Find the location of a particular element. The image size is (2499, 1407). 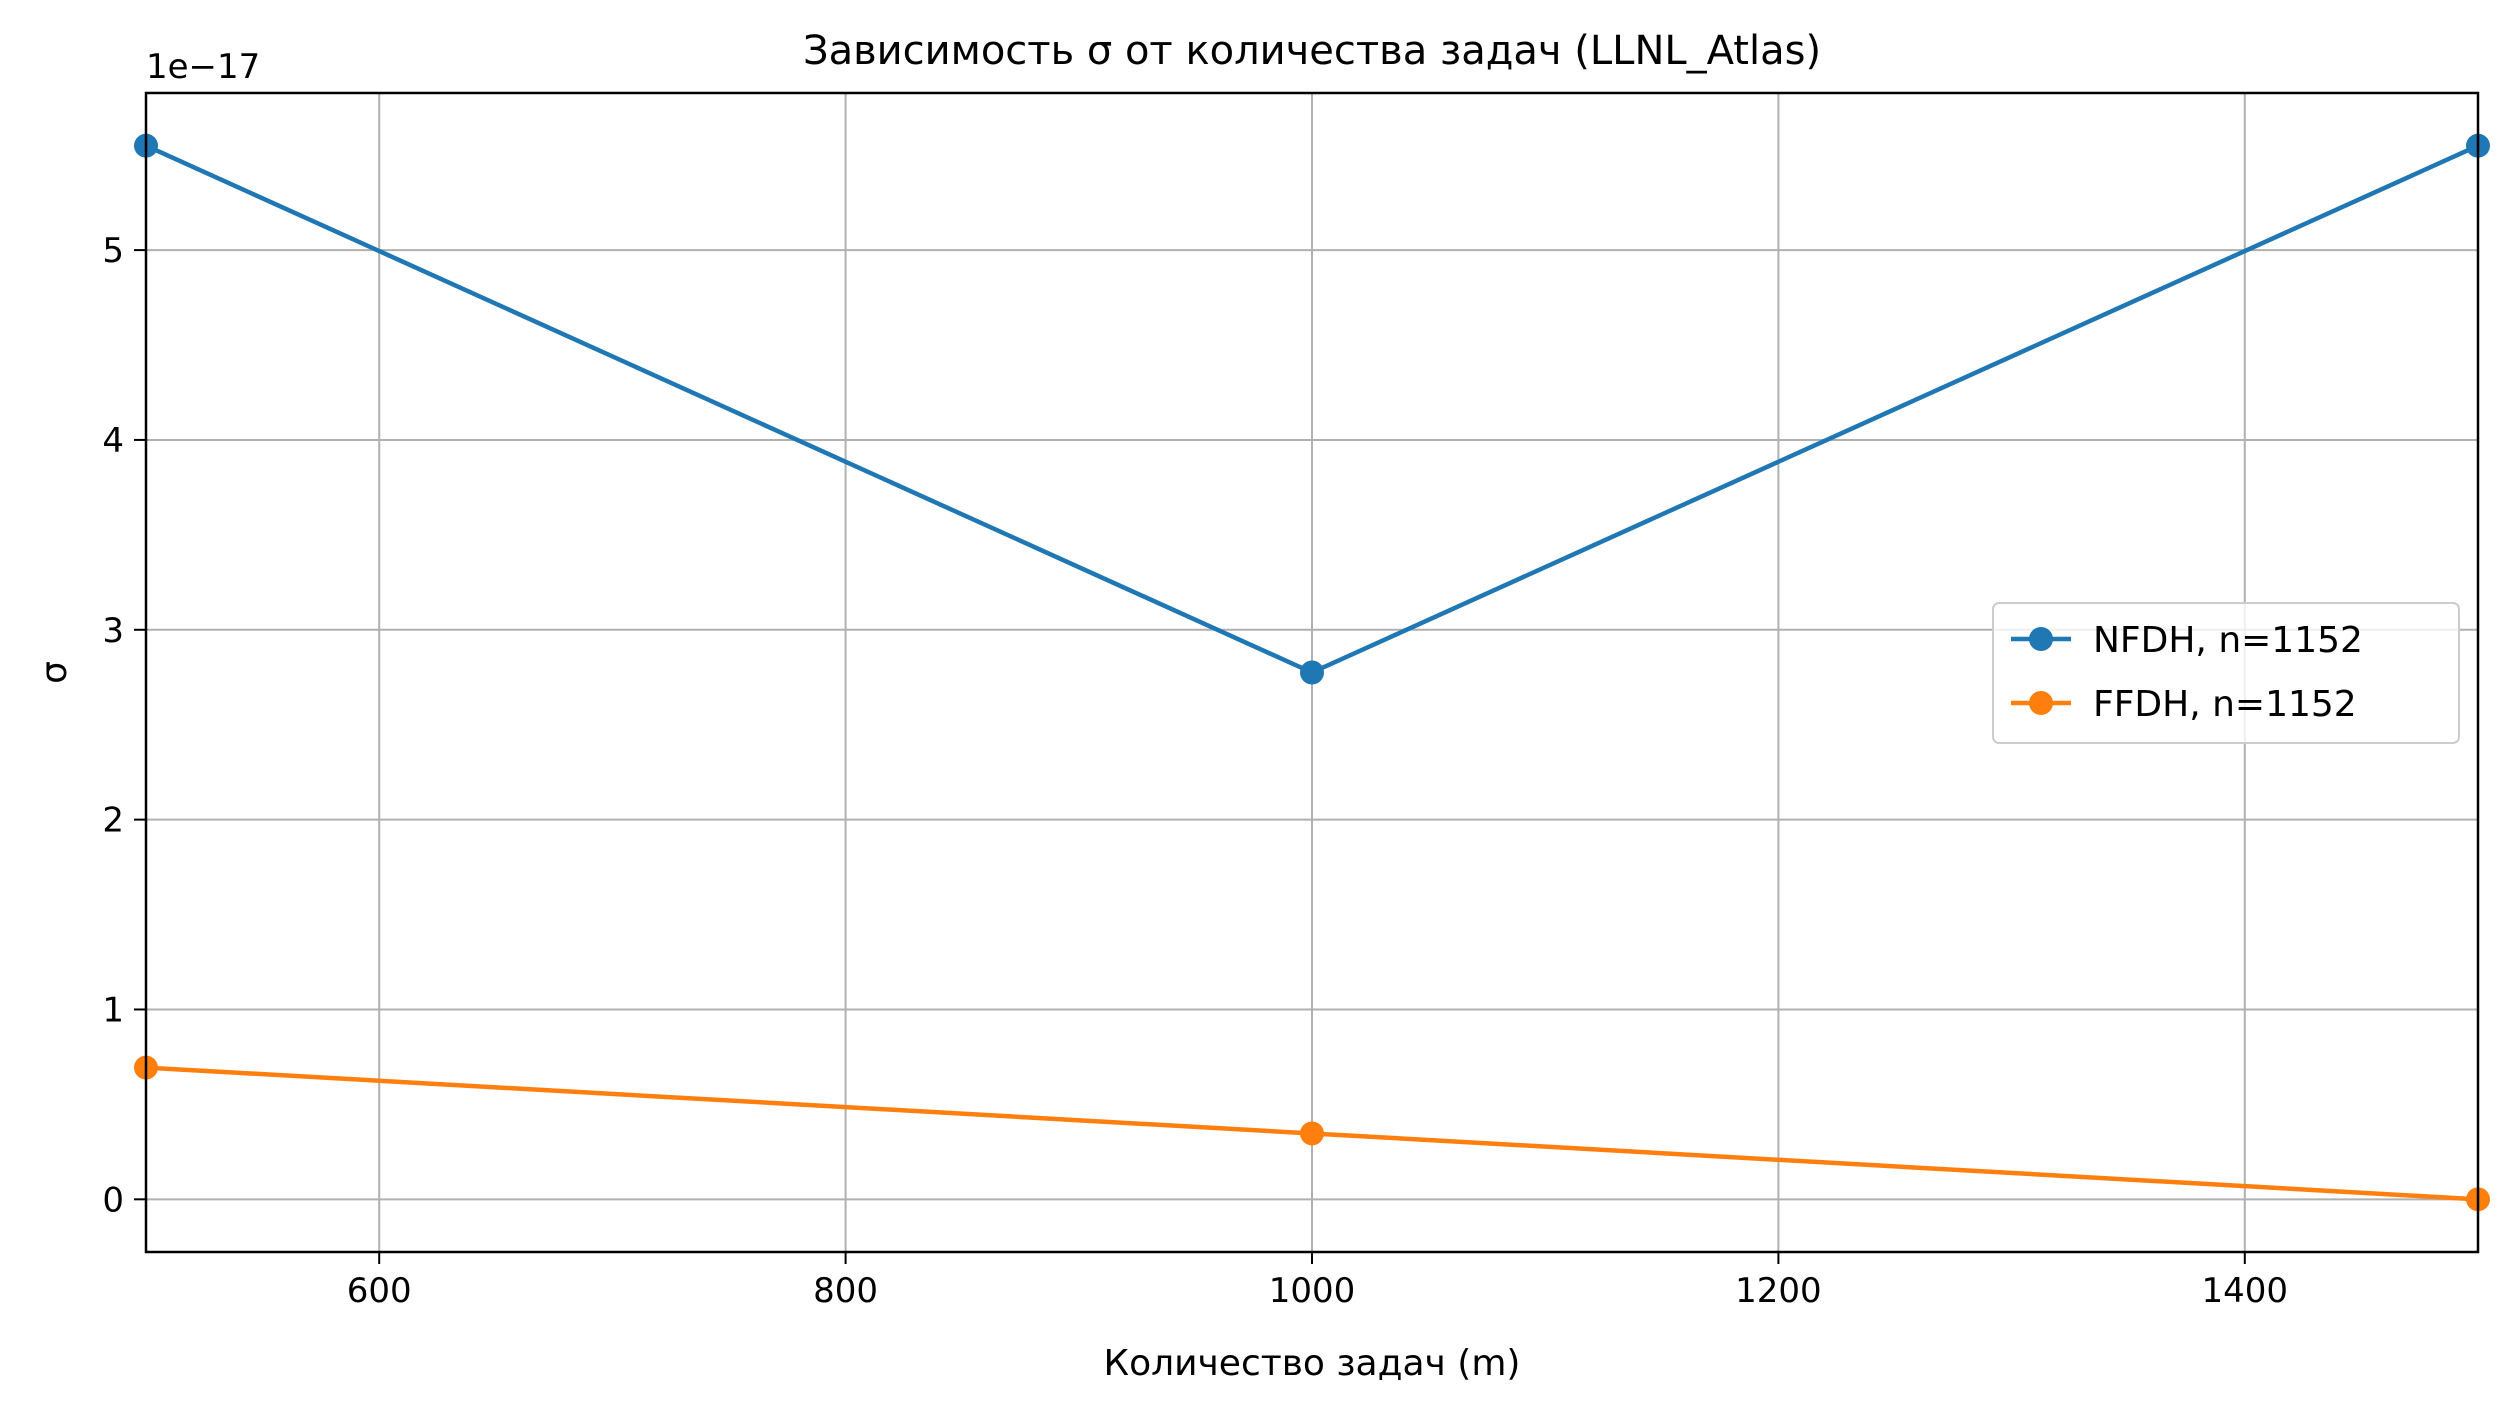

legend-item: FFDH, n=1152 is located at coordinates (2184, 704).